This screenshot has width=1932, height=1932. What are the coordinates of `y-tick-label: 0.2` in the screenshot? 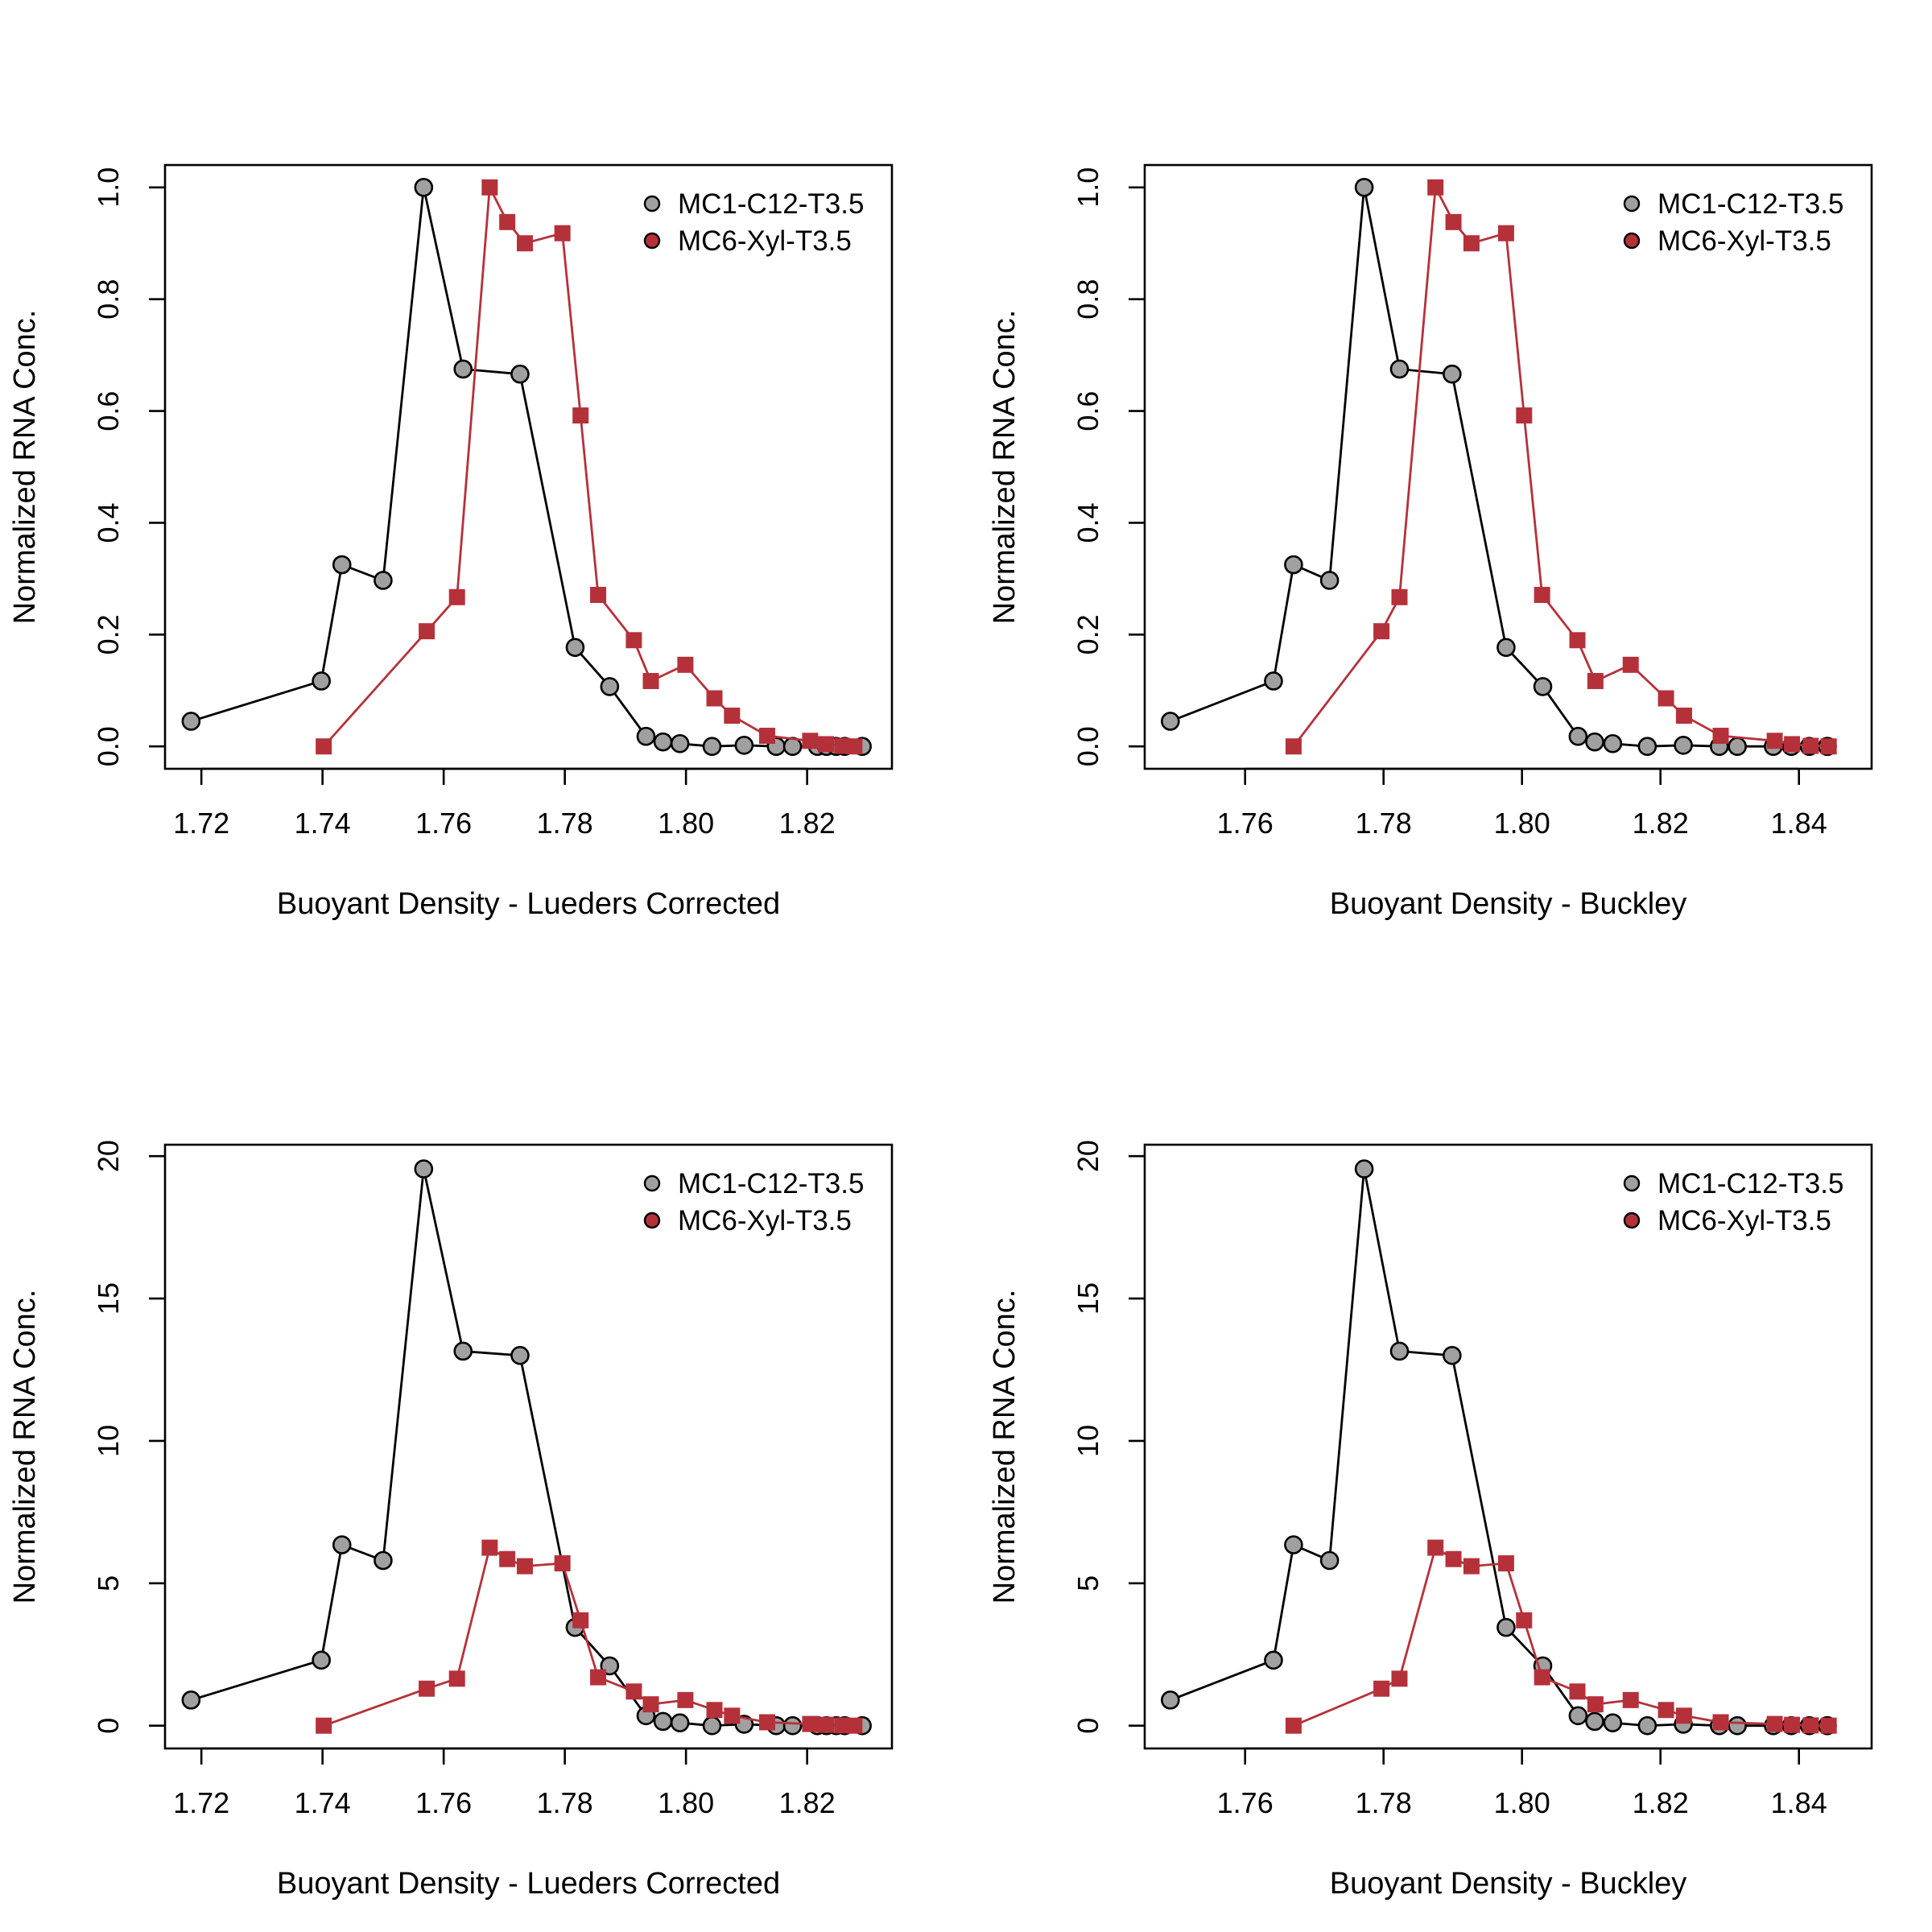 It's located at (1087, 634).